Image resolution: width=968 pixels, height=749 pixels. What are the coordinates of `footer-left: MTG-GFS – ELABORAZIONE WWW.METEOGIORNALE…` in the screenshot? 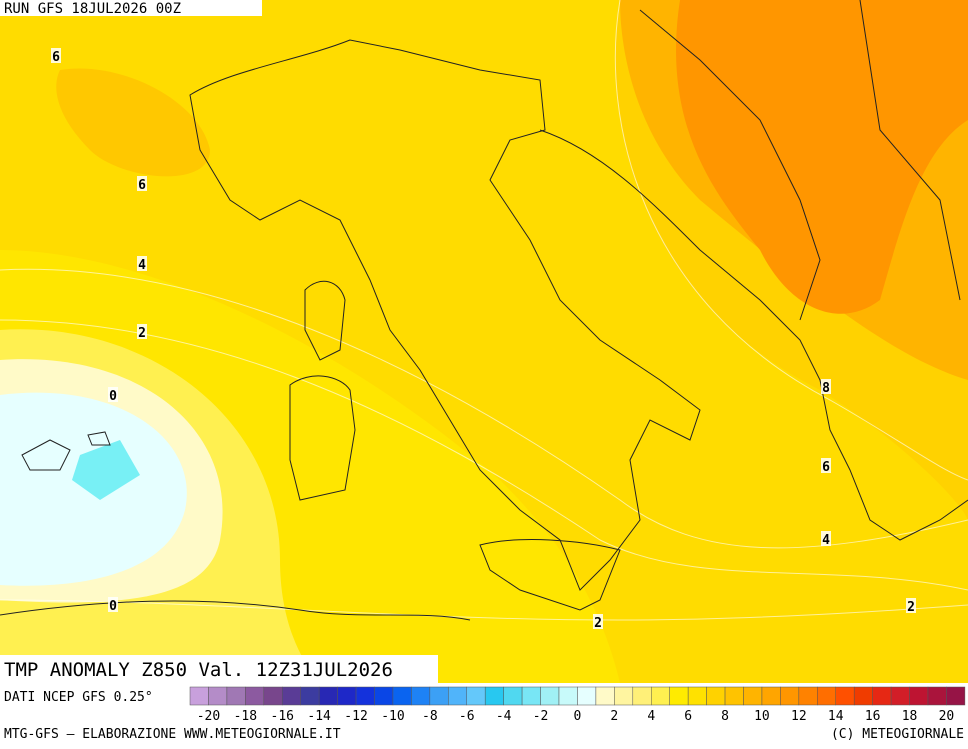 It's located at (172, 734).